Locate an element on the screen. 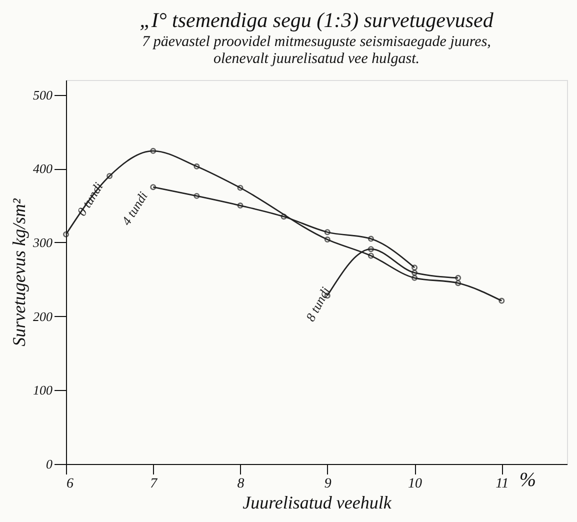 The image size is (577, 522). x-tick-label: 8 is located at coordinates (240, 484).